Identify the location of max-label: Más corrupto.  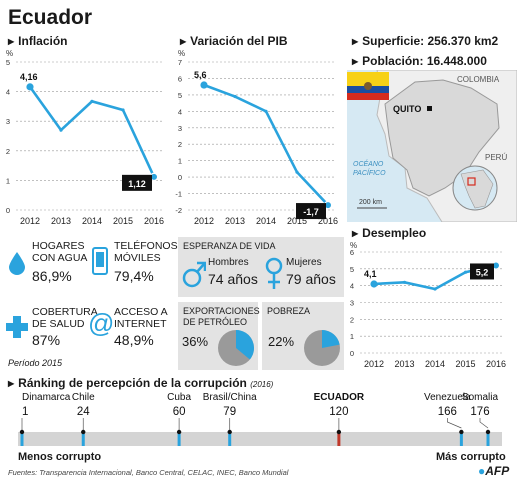
(471, 457).